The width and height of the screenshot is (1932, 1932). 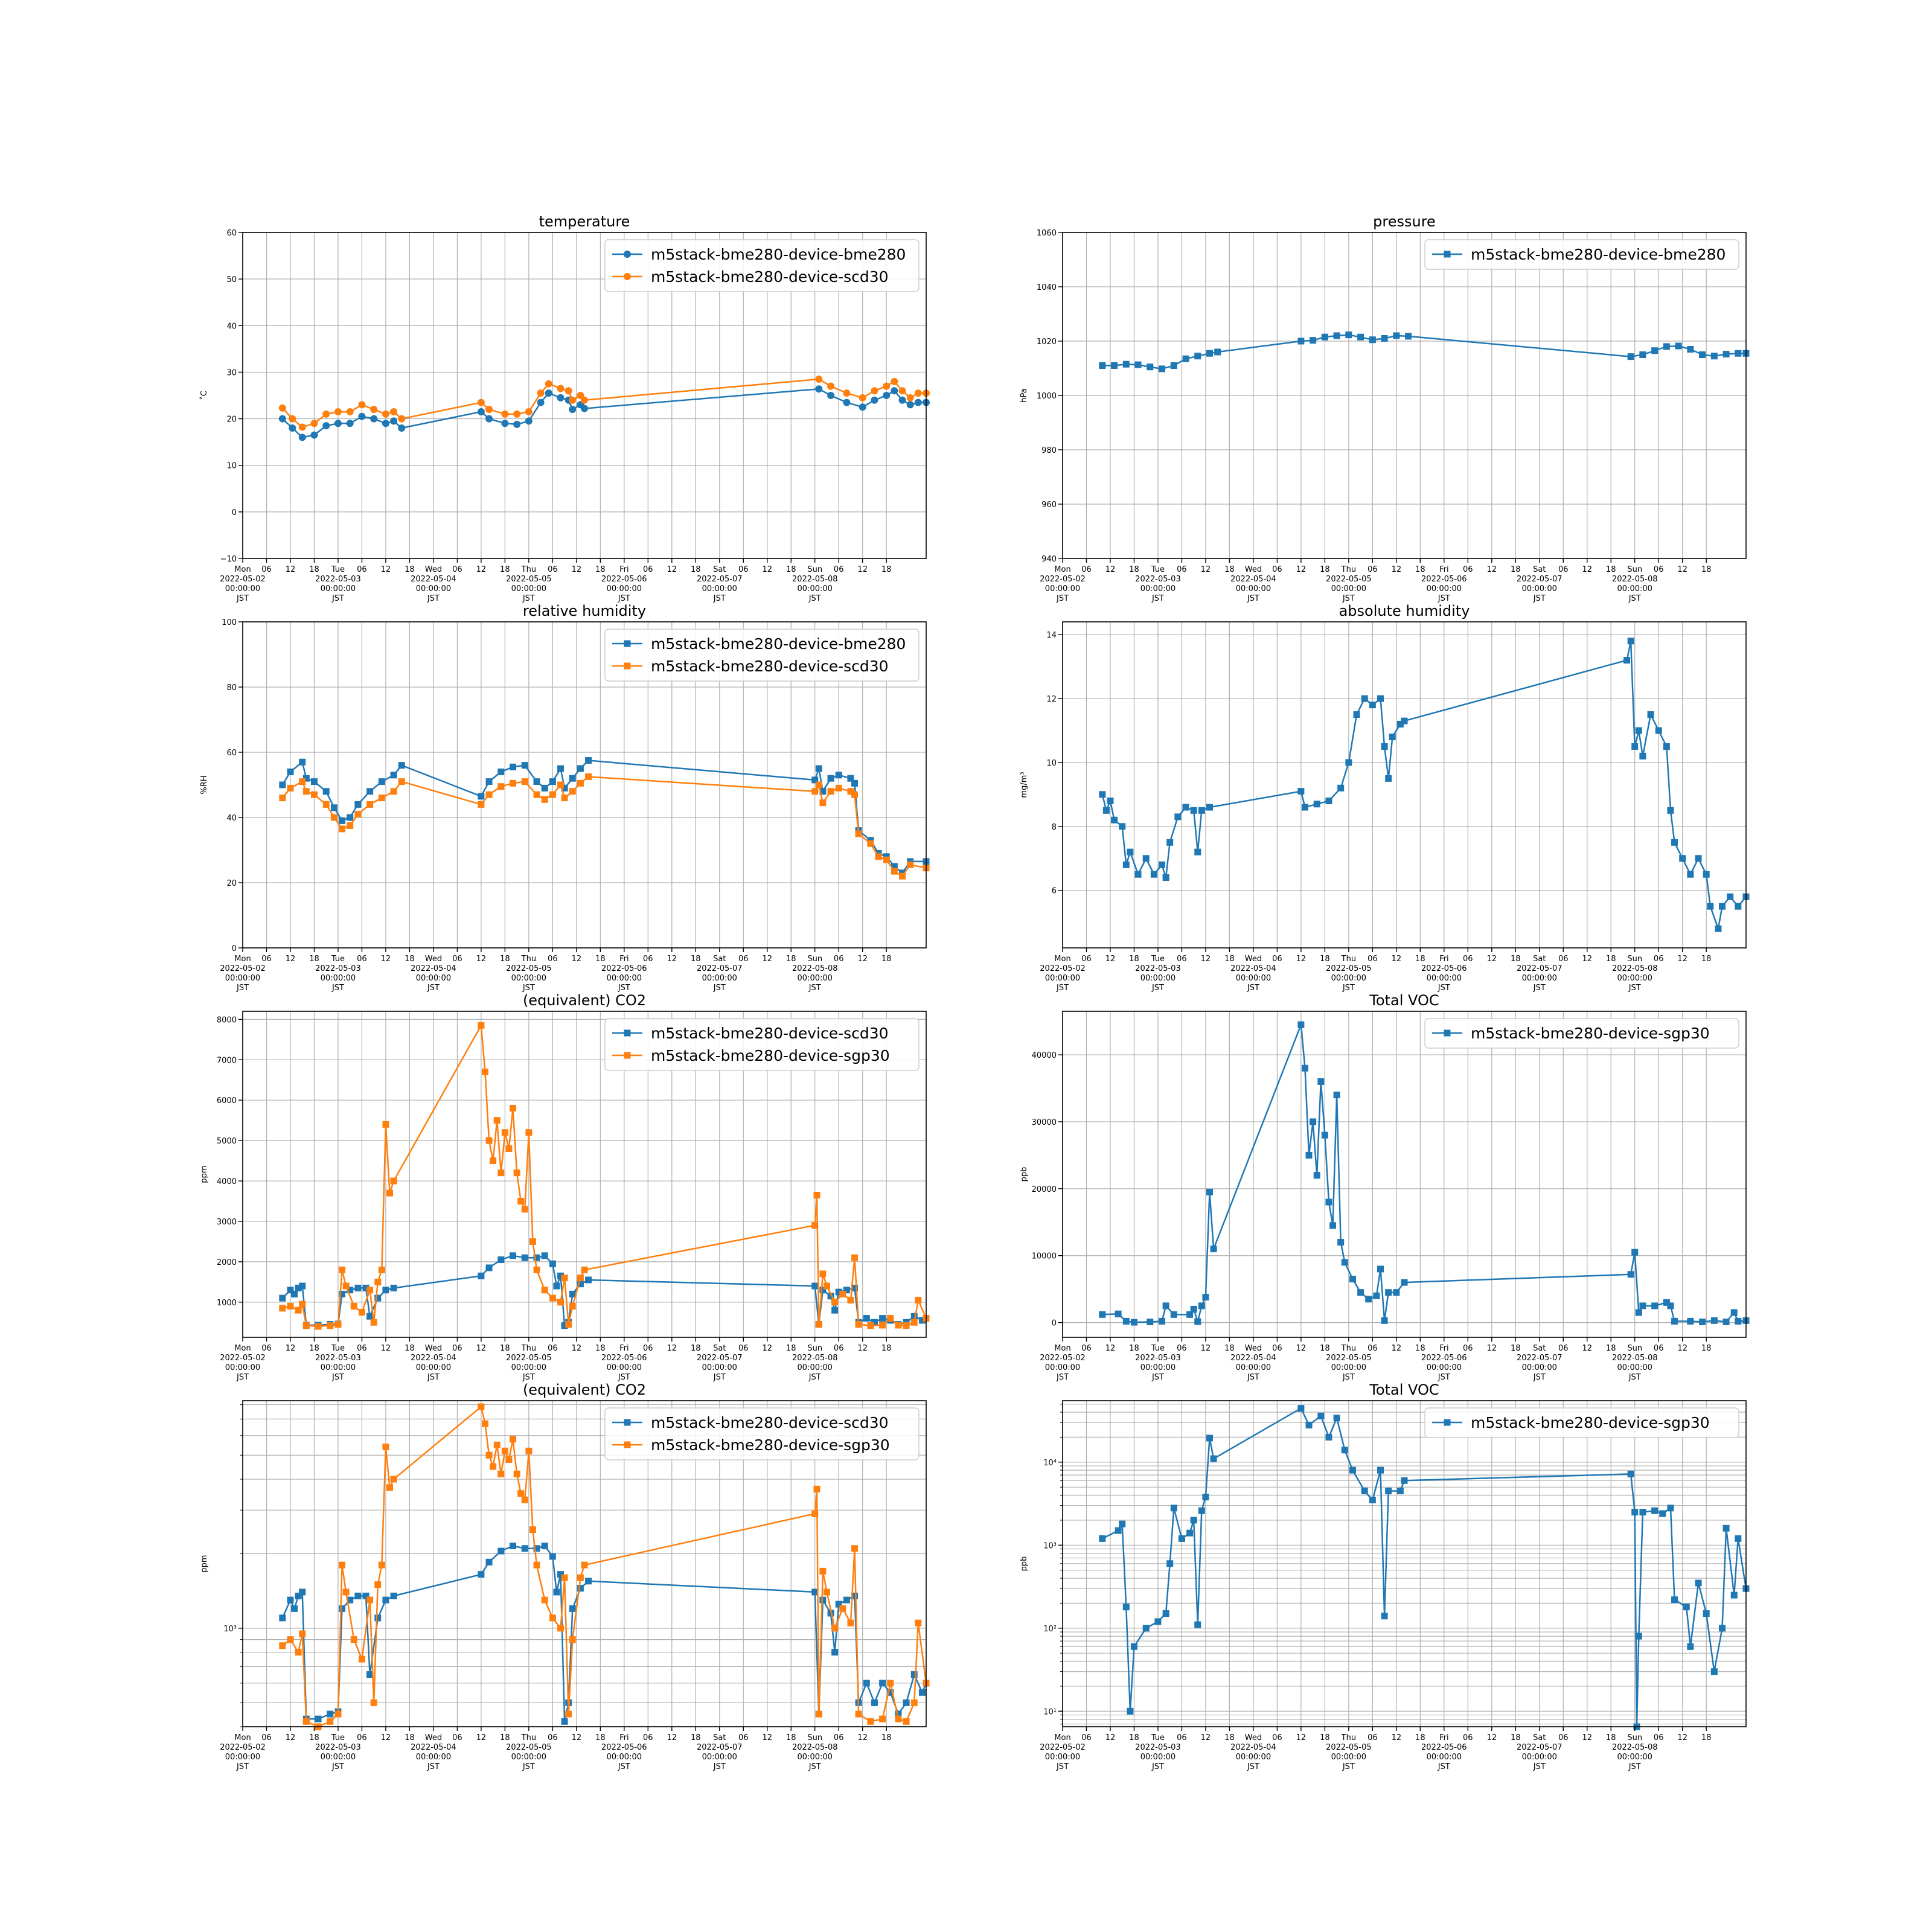 What do you see at coordinates (1540, 580) in the screenshot?
I see `x-tick-label: 2022-05-07` at bounding box center [1540, 580].